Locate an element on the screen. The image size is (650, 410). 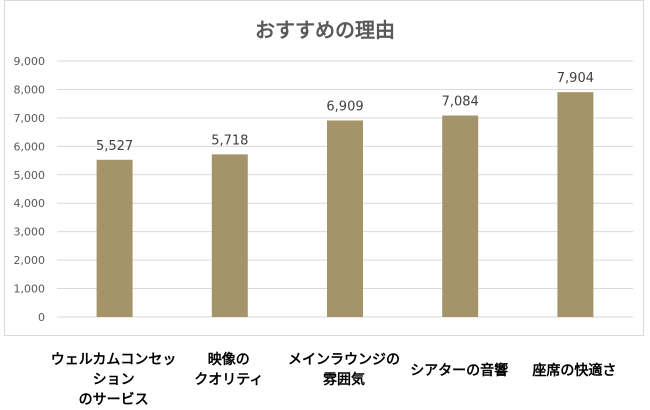
data-label: 5,527 is located at coordinates (114, 146).